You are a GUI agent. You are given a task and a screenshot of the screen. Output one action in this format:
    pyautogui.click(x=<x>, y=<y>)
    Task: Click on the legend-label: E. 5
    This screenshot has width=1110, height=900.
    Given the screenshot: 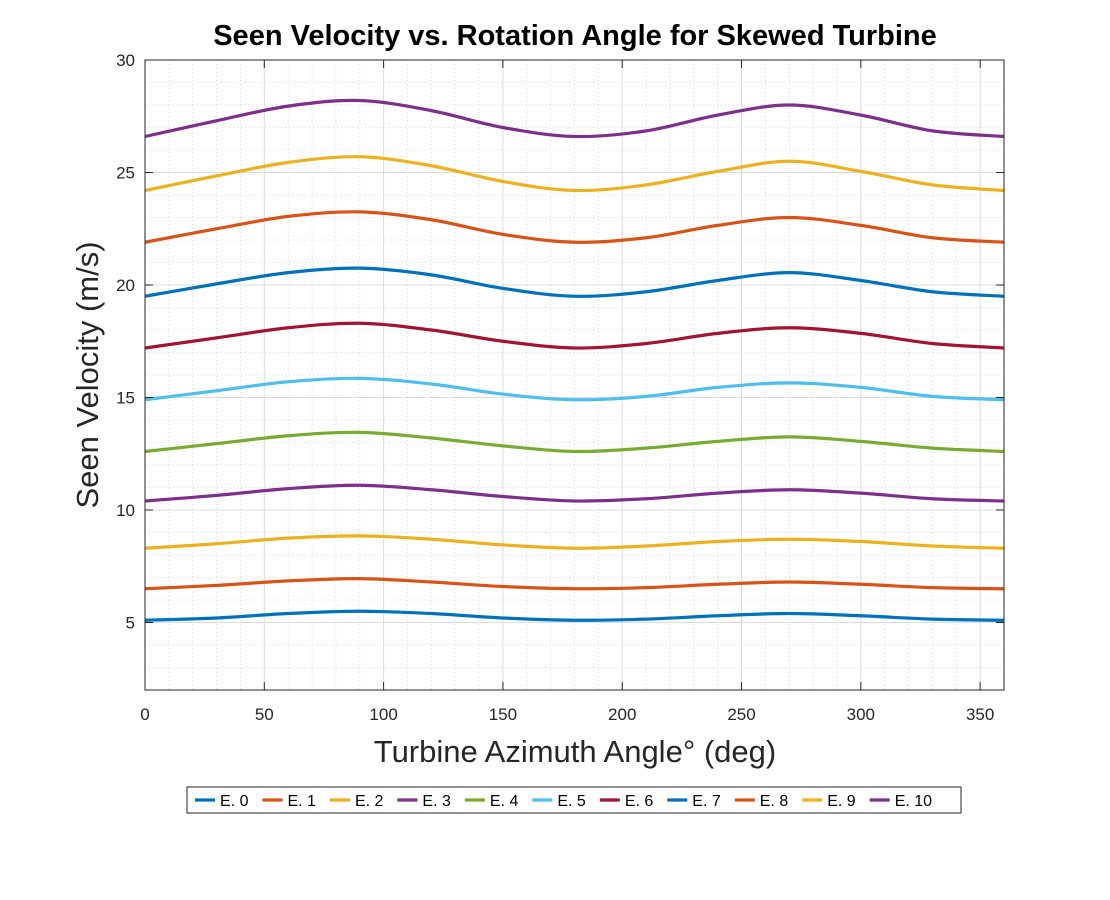 What is the action you would take?
    pyautogui.click(x=571, y=801)
    